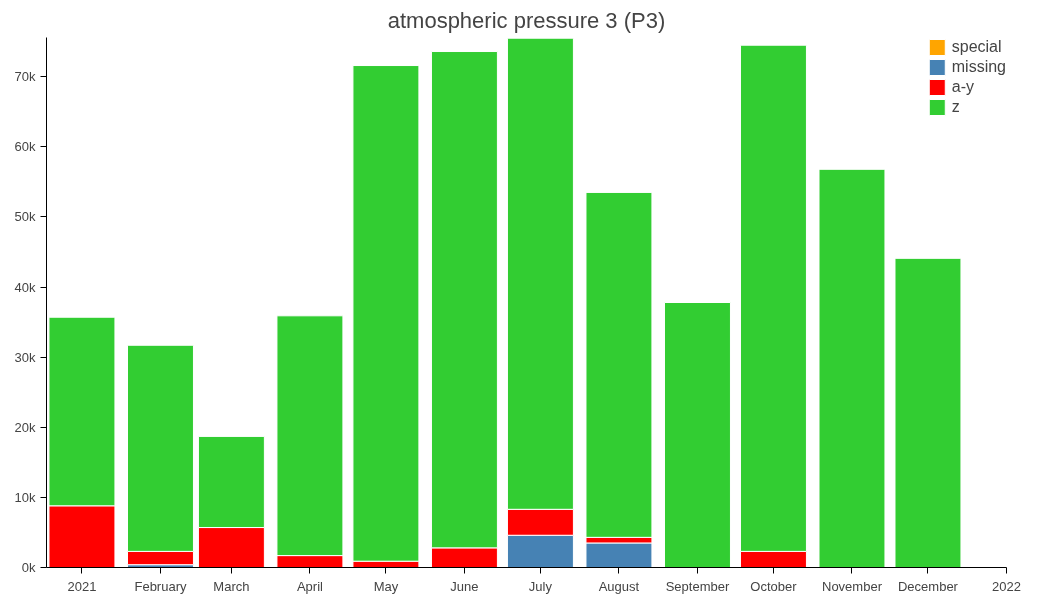 Image resolution: width=1052 pixels, height=607 pixels. Describe the element at coordinates (25, 77) in the screenshot. I see `y-tick-label: 70k` at that location.